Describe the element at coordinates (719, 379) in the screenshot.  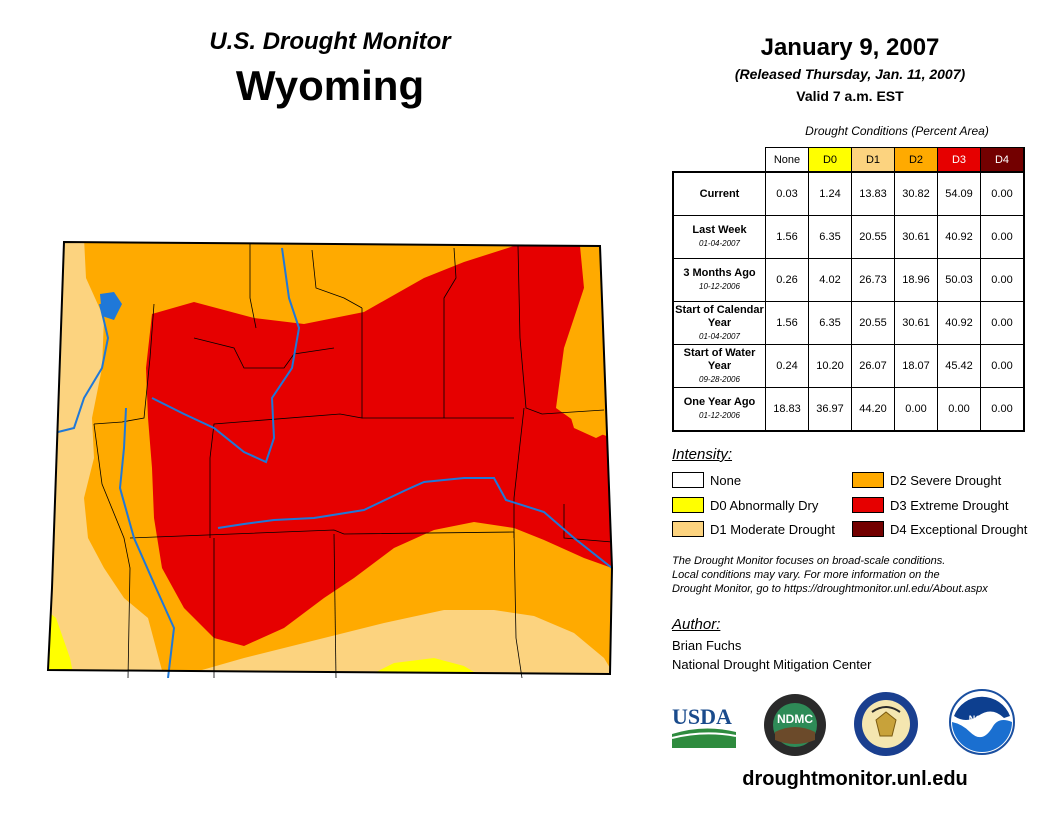
I see `row-date: 09-28-2006` at that location.